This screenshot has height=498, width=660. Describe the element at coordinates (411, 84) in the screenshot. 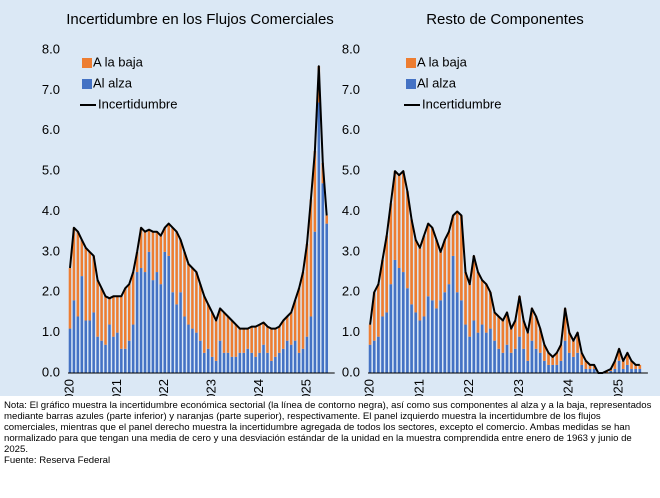

I see `legend-swatch` at that location.